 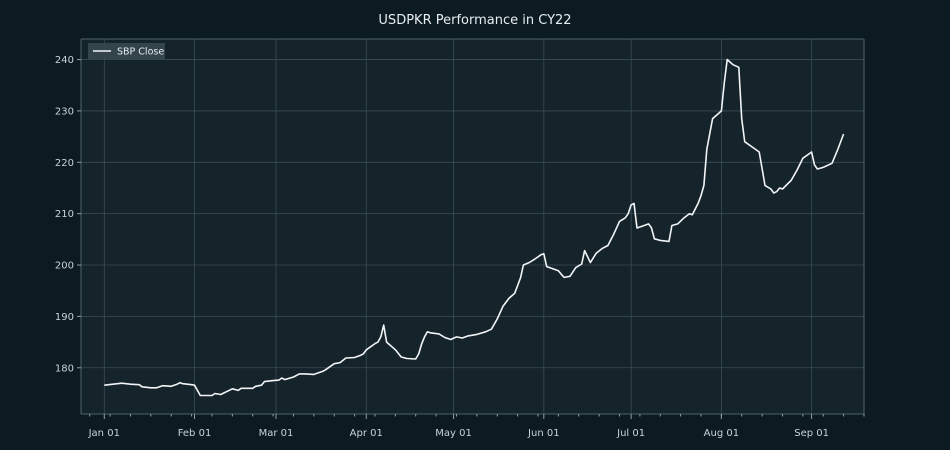 I want to click on y-tick-label: 180, so click(x=64, y=368).